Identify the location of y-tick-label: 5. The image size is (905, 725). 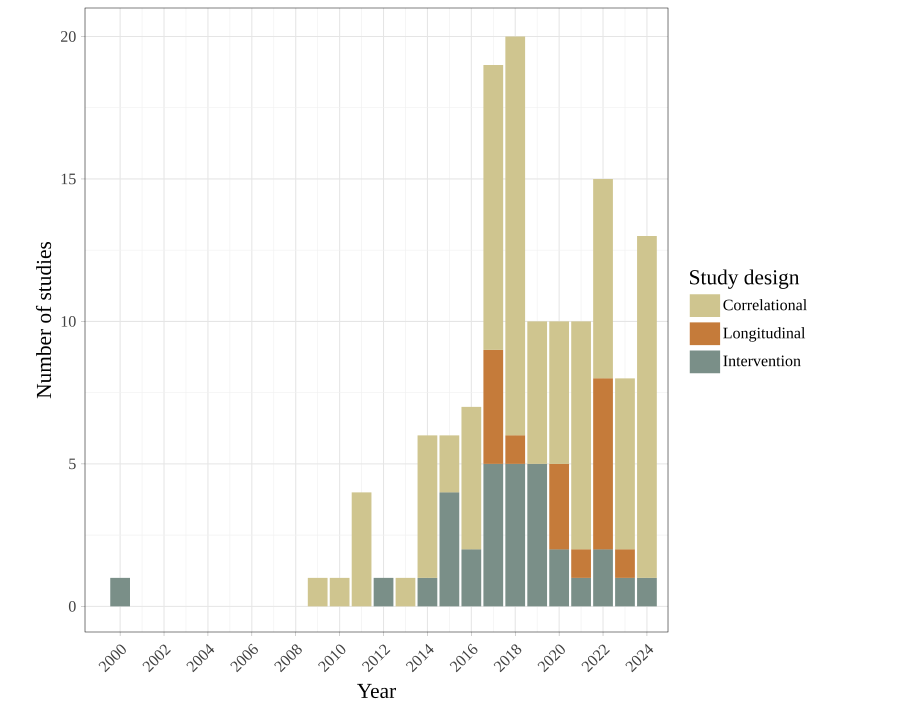
(72, 464).